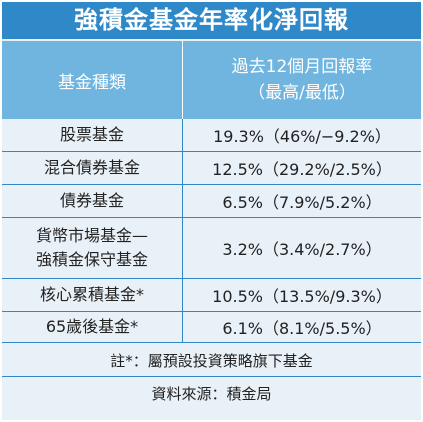 The image size is (423, 422). What do you see at coordinates (302, 93) in the screenshot?
I see `header-return-line2: （最高/最低）` at bounding box center [302, 93].